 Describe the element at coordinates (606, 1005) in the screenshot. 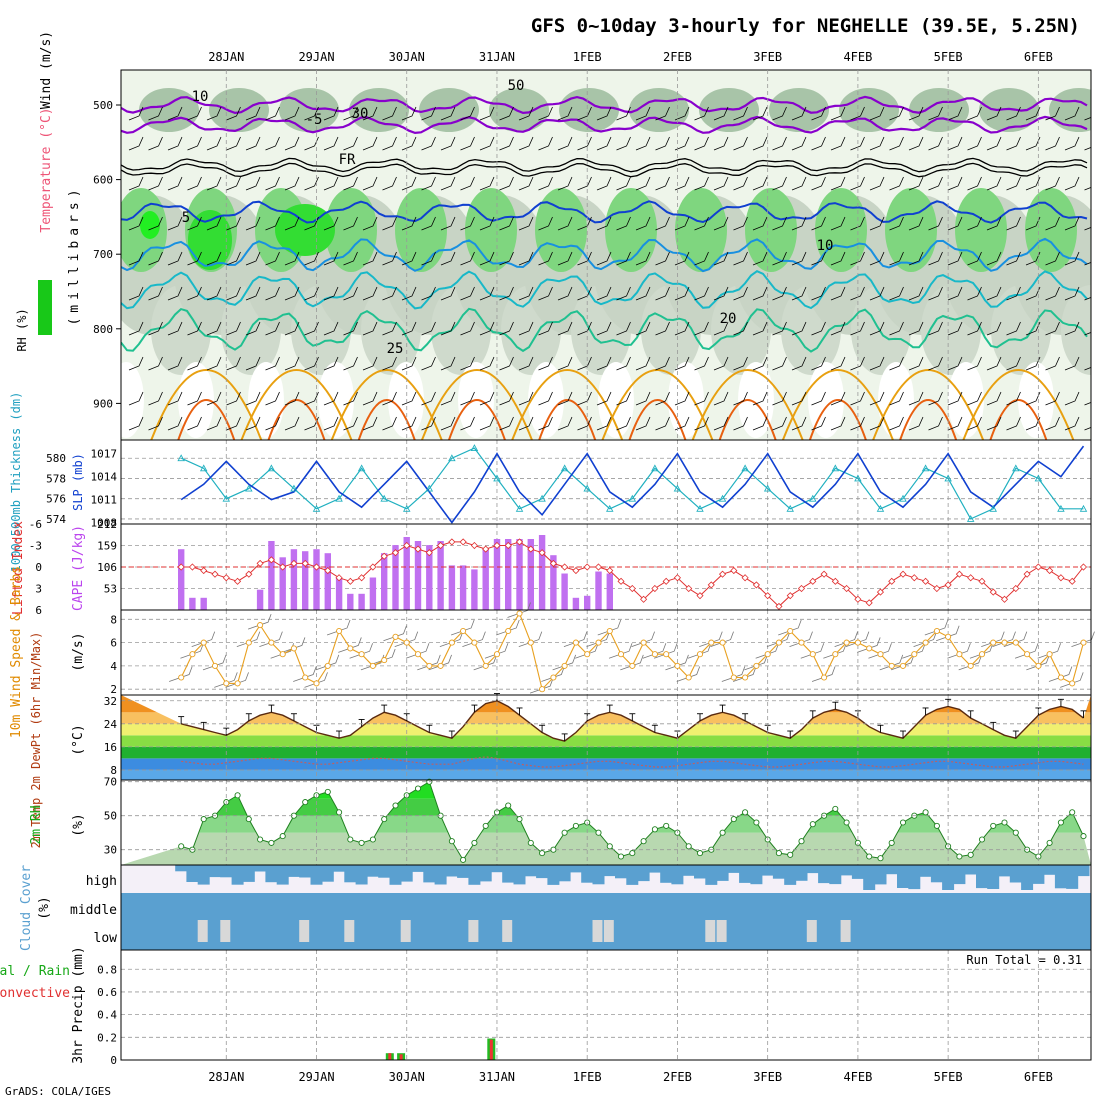

I see `precip-frame` at that location.